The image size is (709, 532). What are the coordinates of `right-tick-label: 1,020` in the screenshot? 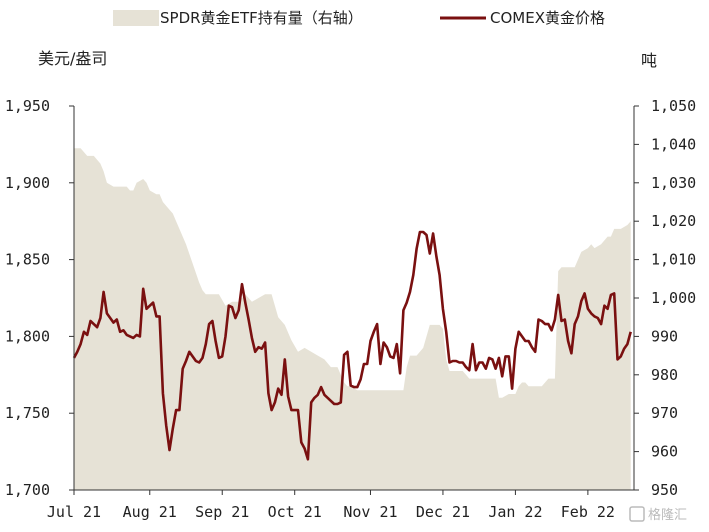 It's located at (673, 221).